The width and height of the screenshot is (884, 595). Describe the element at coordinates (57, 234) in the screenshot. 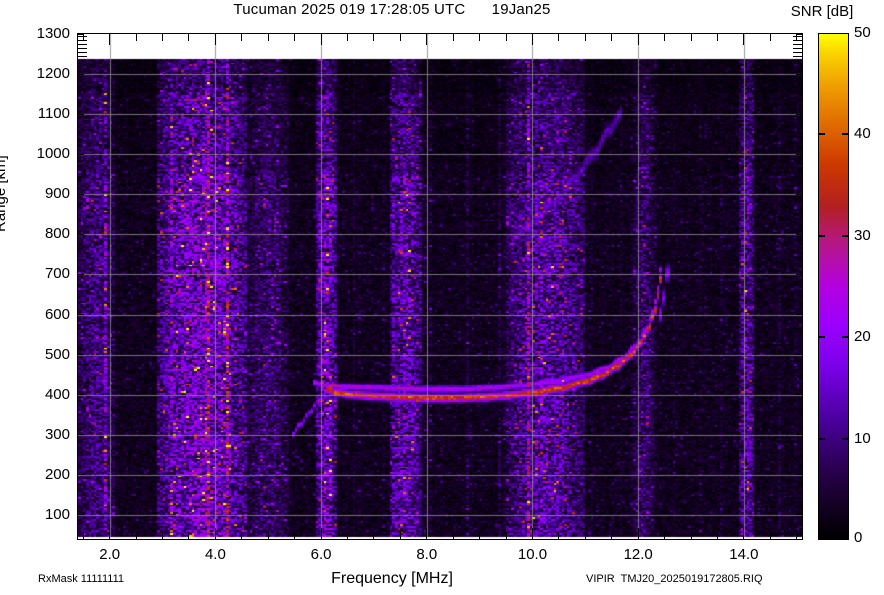

I see `y-tick-label: 800` at that location.